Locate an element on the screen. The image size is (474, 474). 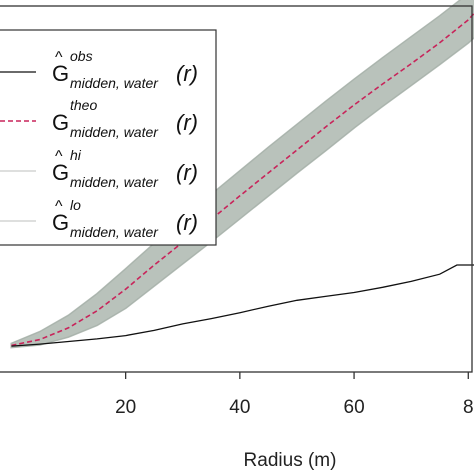
legend-superscript: hi is located at coordinates (76, 155).